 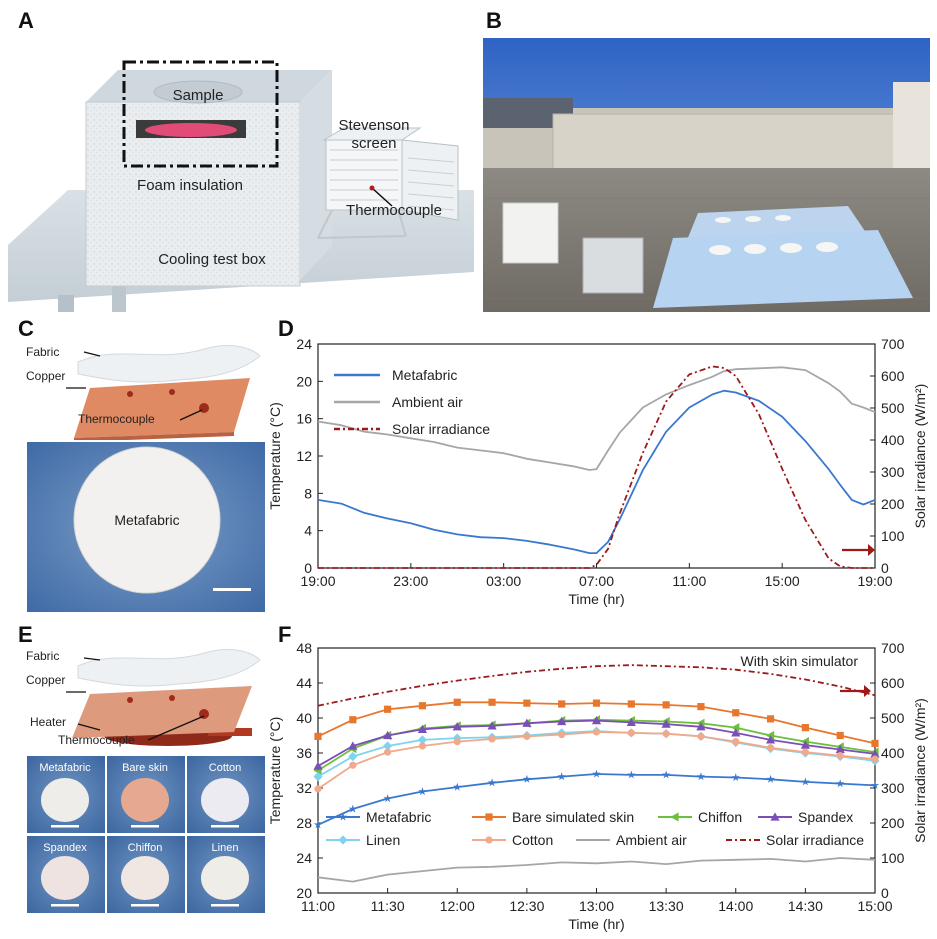 What do you see at coordinates (441, 429) in the screenshot?
I see `legend-label-solar-irradiance: Solar irradiance` at bounding box center [441, 429].